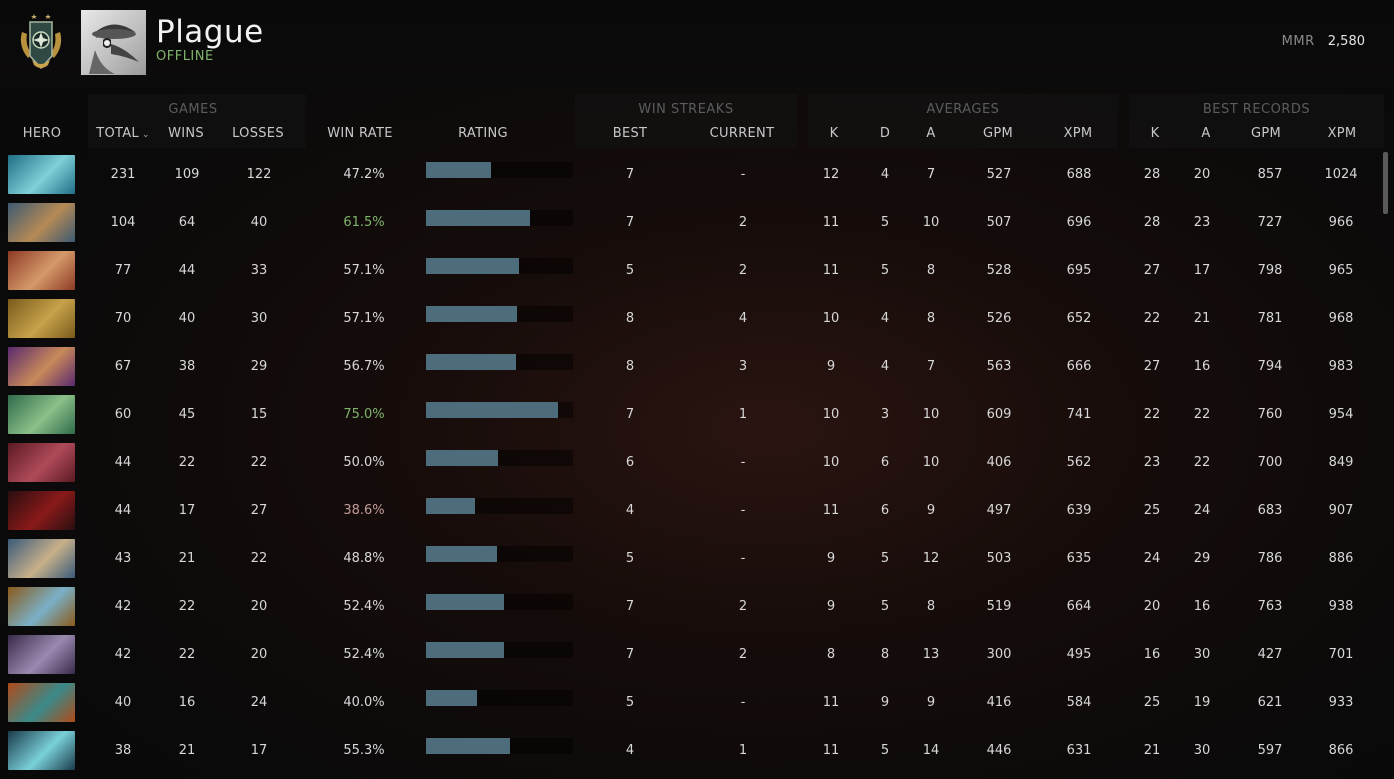 The height and width of the screenshot is (779, 1394). Describe the element at coordinates (41, 558) in the screenshot. I see `kunkka-hero-icon` at that location.